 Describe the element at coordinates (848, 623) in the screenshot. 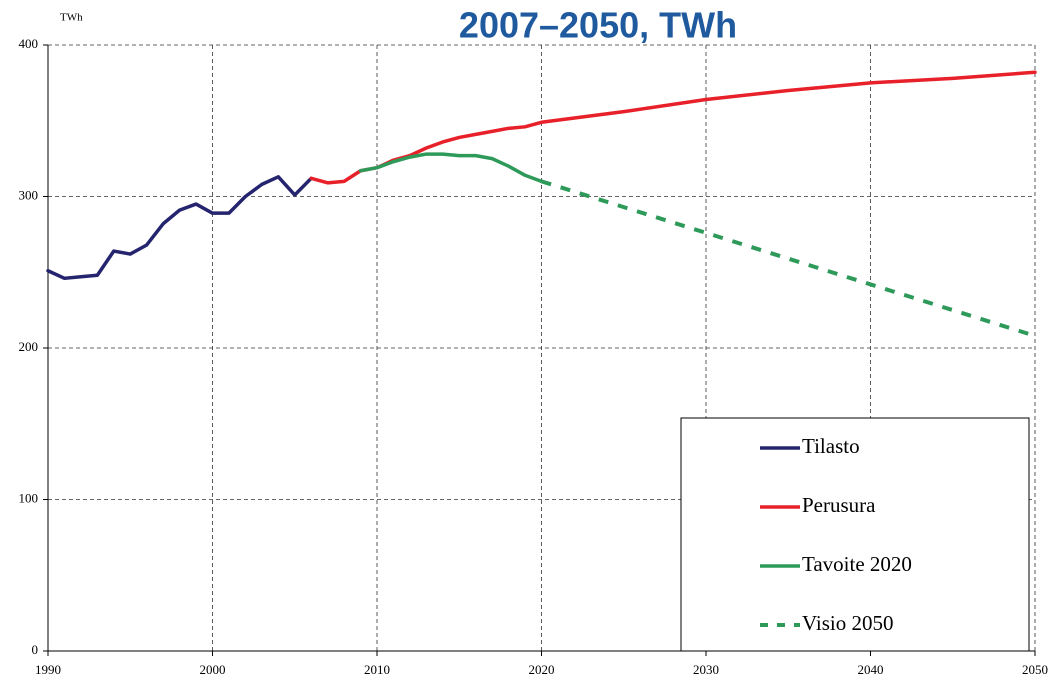

I see `legend-label: Visio 2050` at that location.